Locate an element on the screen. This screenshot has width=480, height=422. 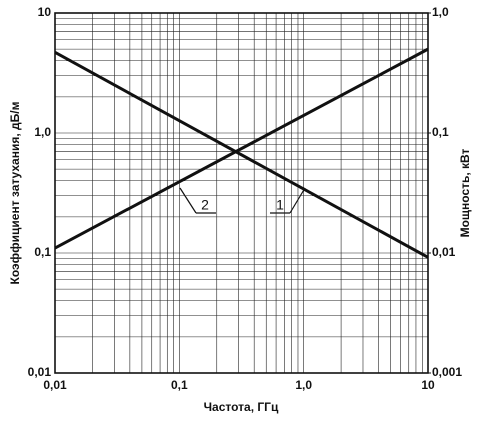
y-axis-label: Коэффициент затухания, дБ/м is located at coordinates (15, 192).